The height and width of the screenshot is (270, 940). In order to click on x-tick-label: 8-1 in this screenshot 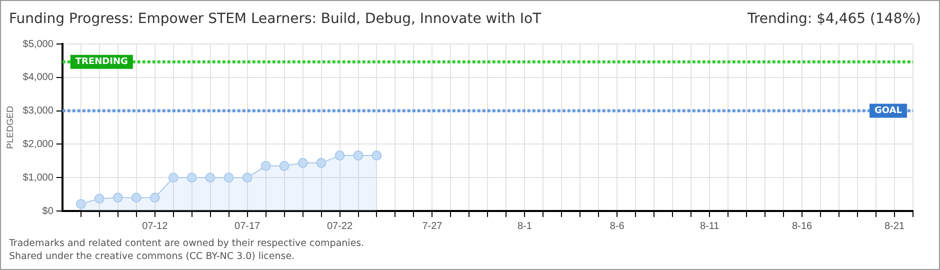, I will do `click(524, 226)`.